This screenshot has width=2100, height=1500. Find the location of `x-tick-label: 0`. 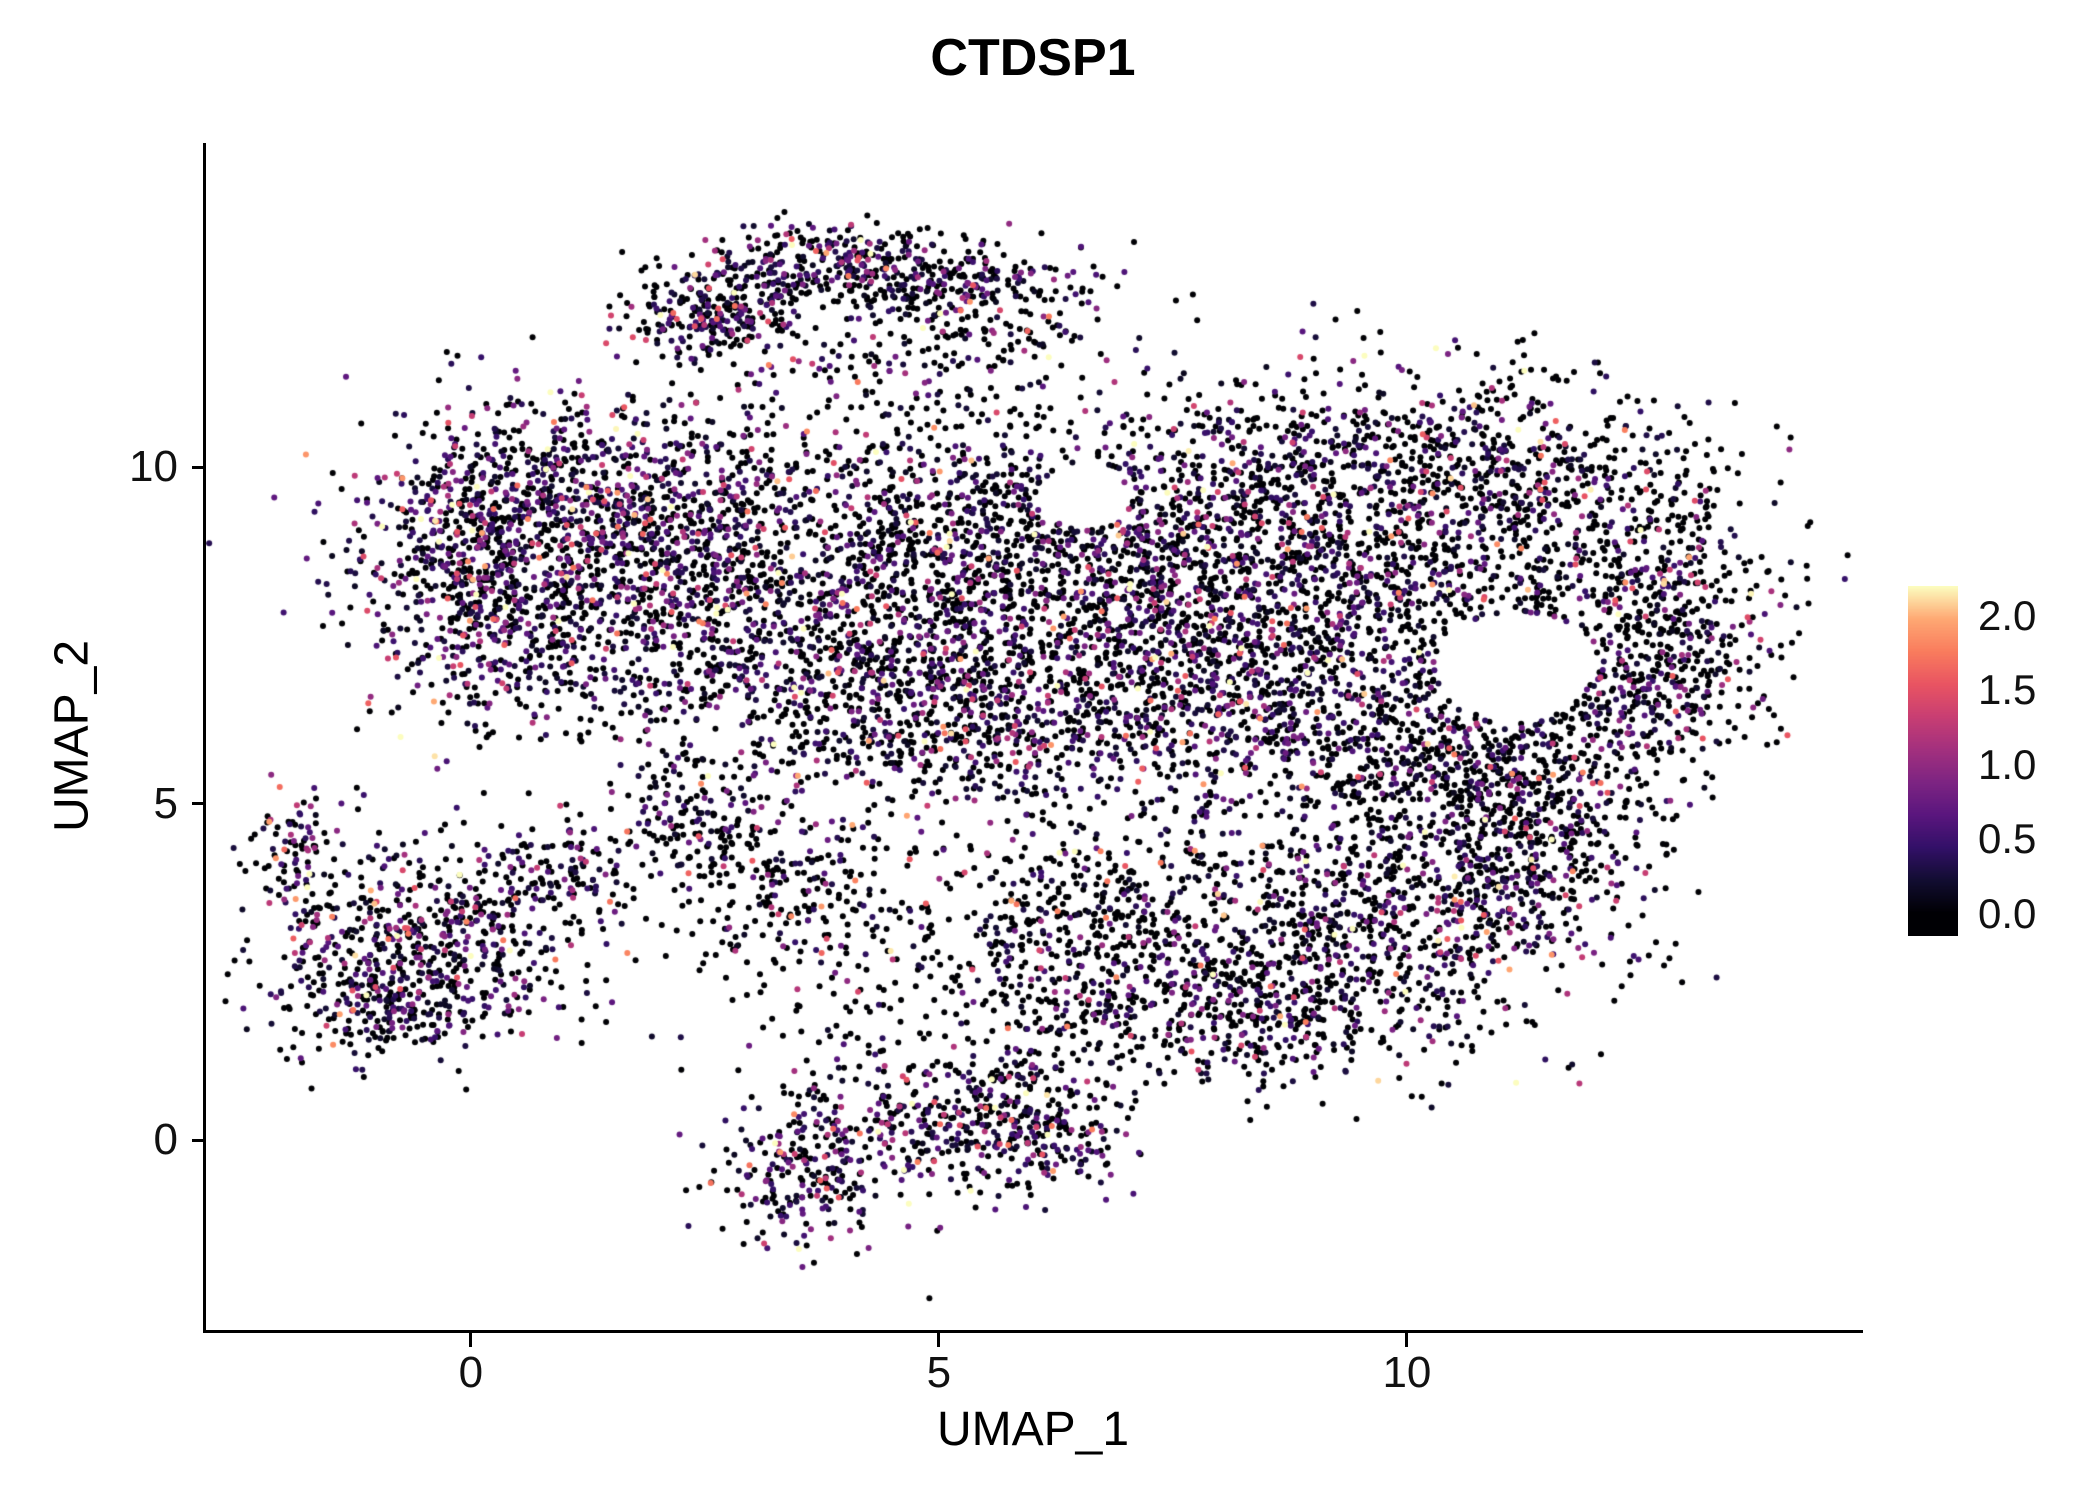

x-tick-label: 0 is located at coordinates (471, 1372).